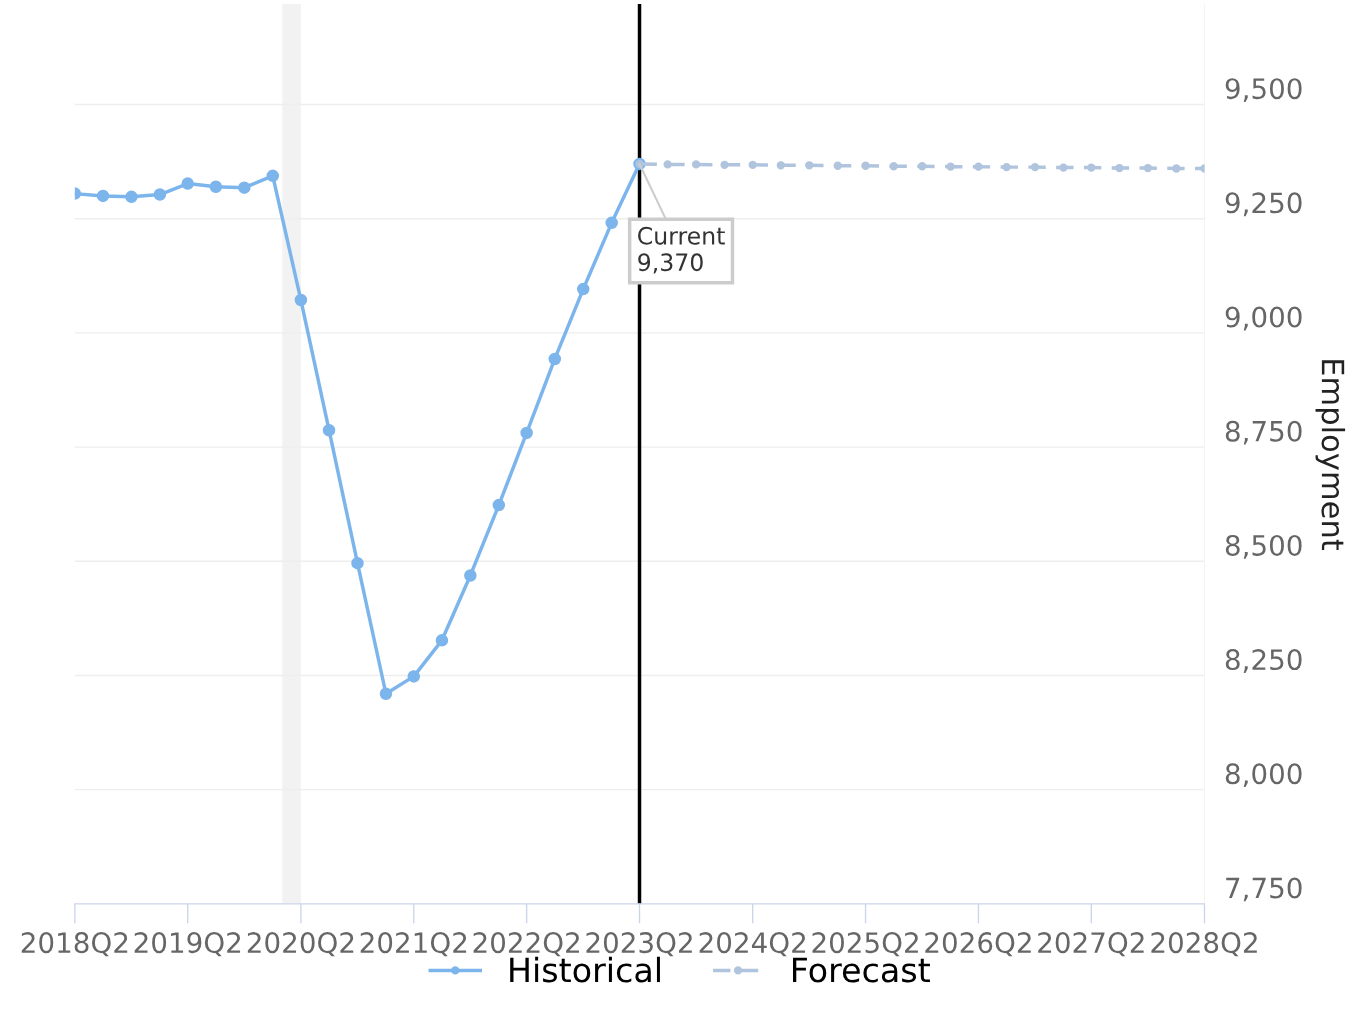 This screenshot has height=1019, width=1361. What do you see at coordinates (300, 944) in the screenshot?
I see `x-tick-label: 2020Q2` at bounding box center [300, 944].